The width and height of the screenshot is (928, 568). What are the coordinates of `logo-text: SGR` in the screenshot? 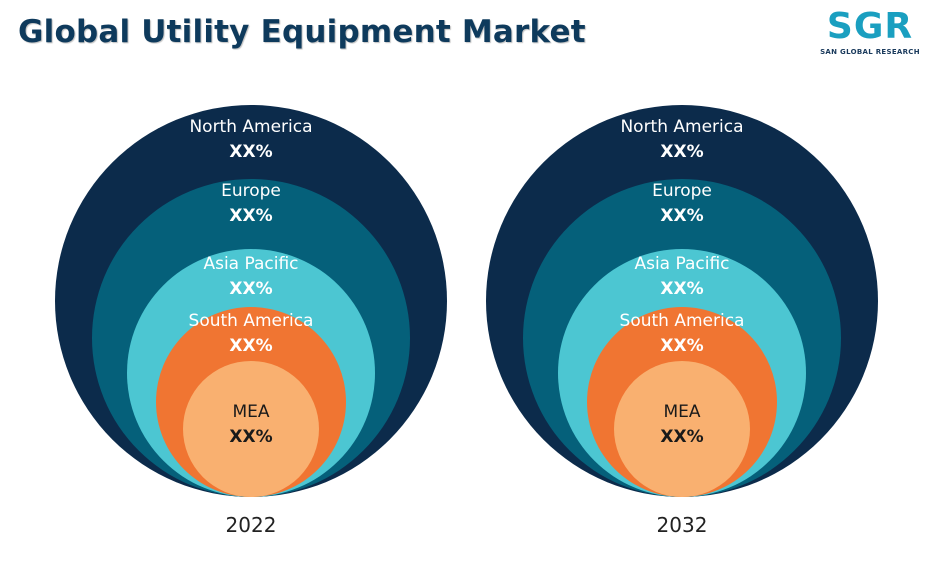 It's located at (870, 26).